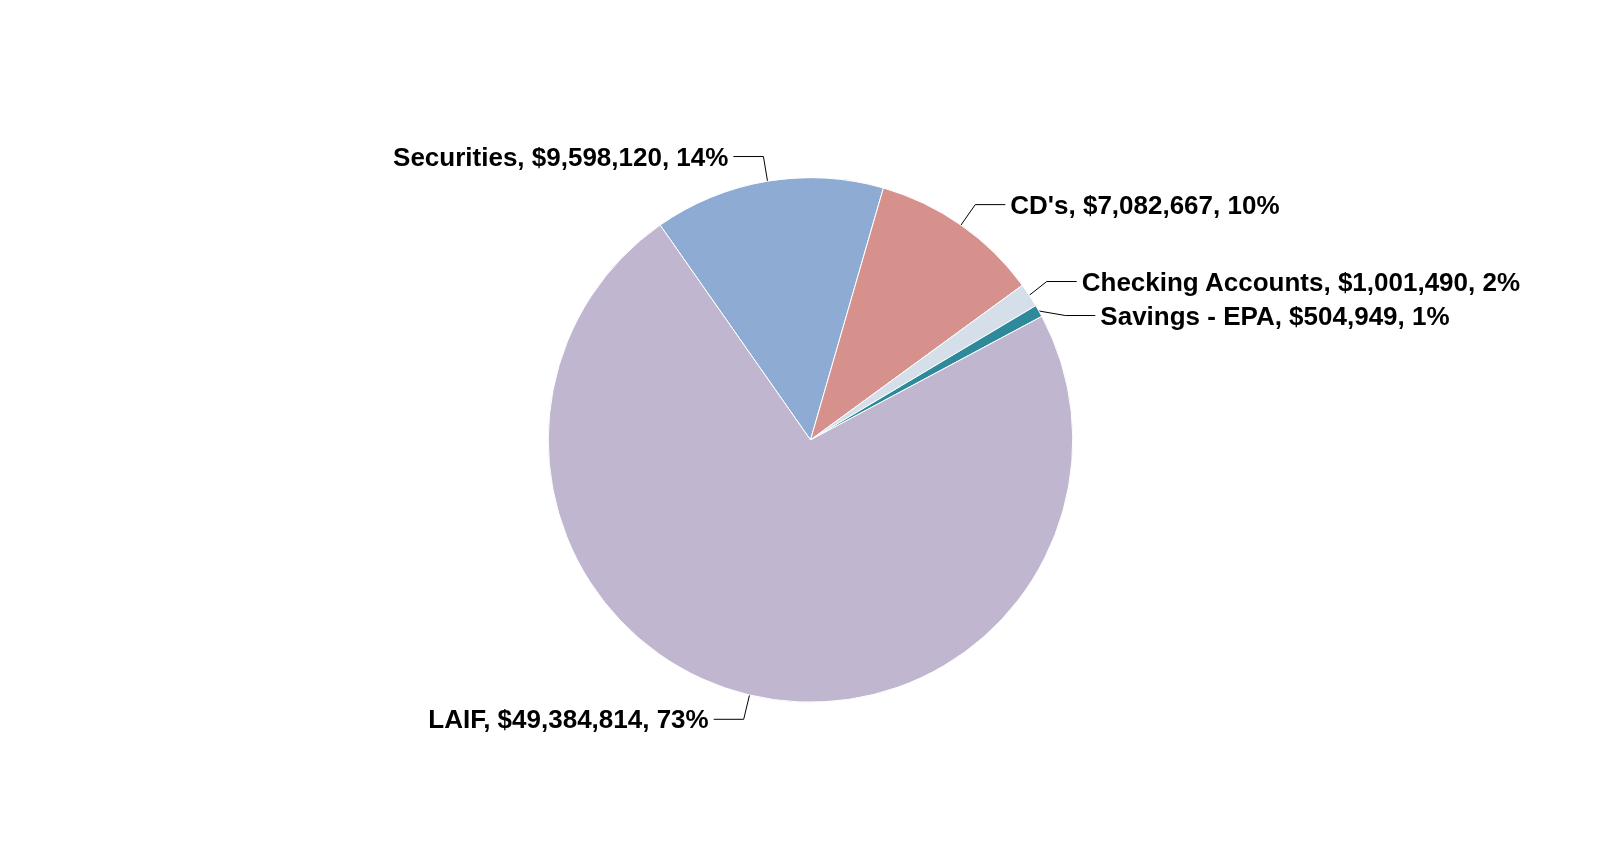 Image resolution: width=1621 pixels, height=846 pixels. What do you see at coordinates (1275, 315) in the screenshot?
I see `slice-label: Savings - EPA, $504,949, 1%` at bounding box center [1275, 315].